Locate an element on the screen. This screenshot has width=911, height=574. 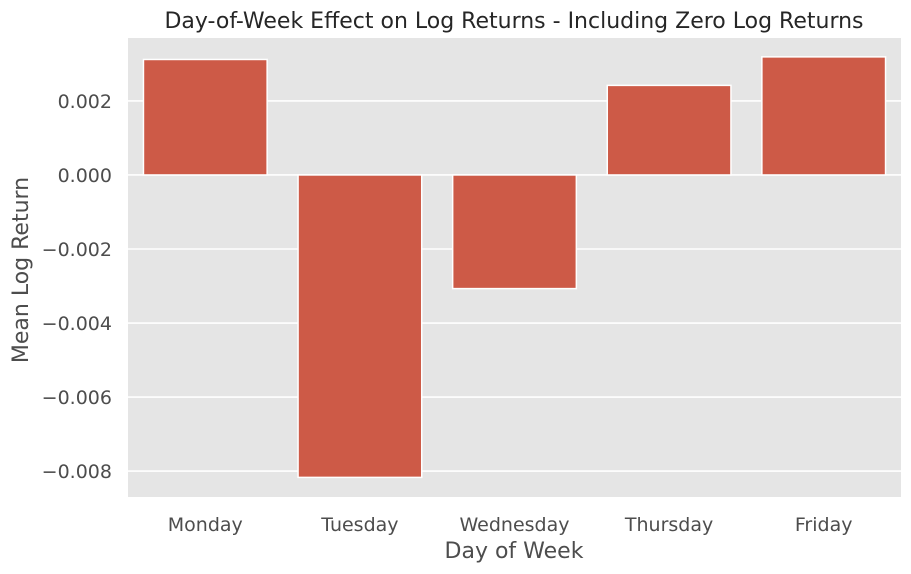
y-tick-label: −0.008 is located at coordinates (77, 472).